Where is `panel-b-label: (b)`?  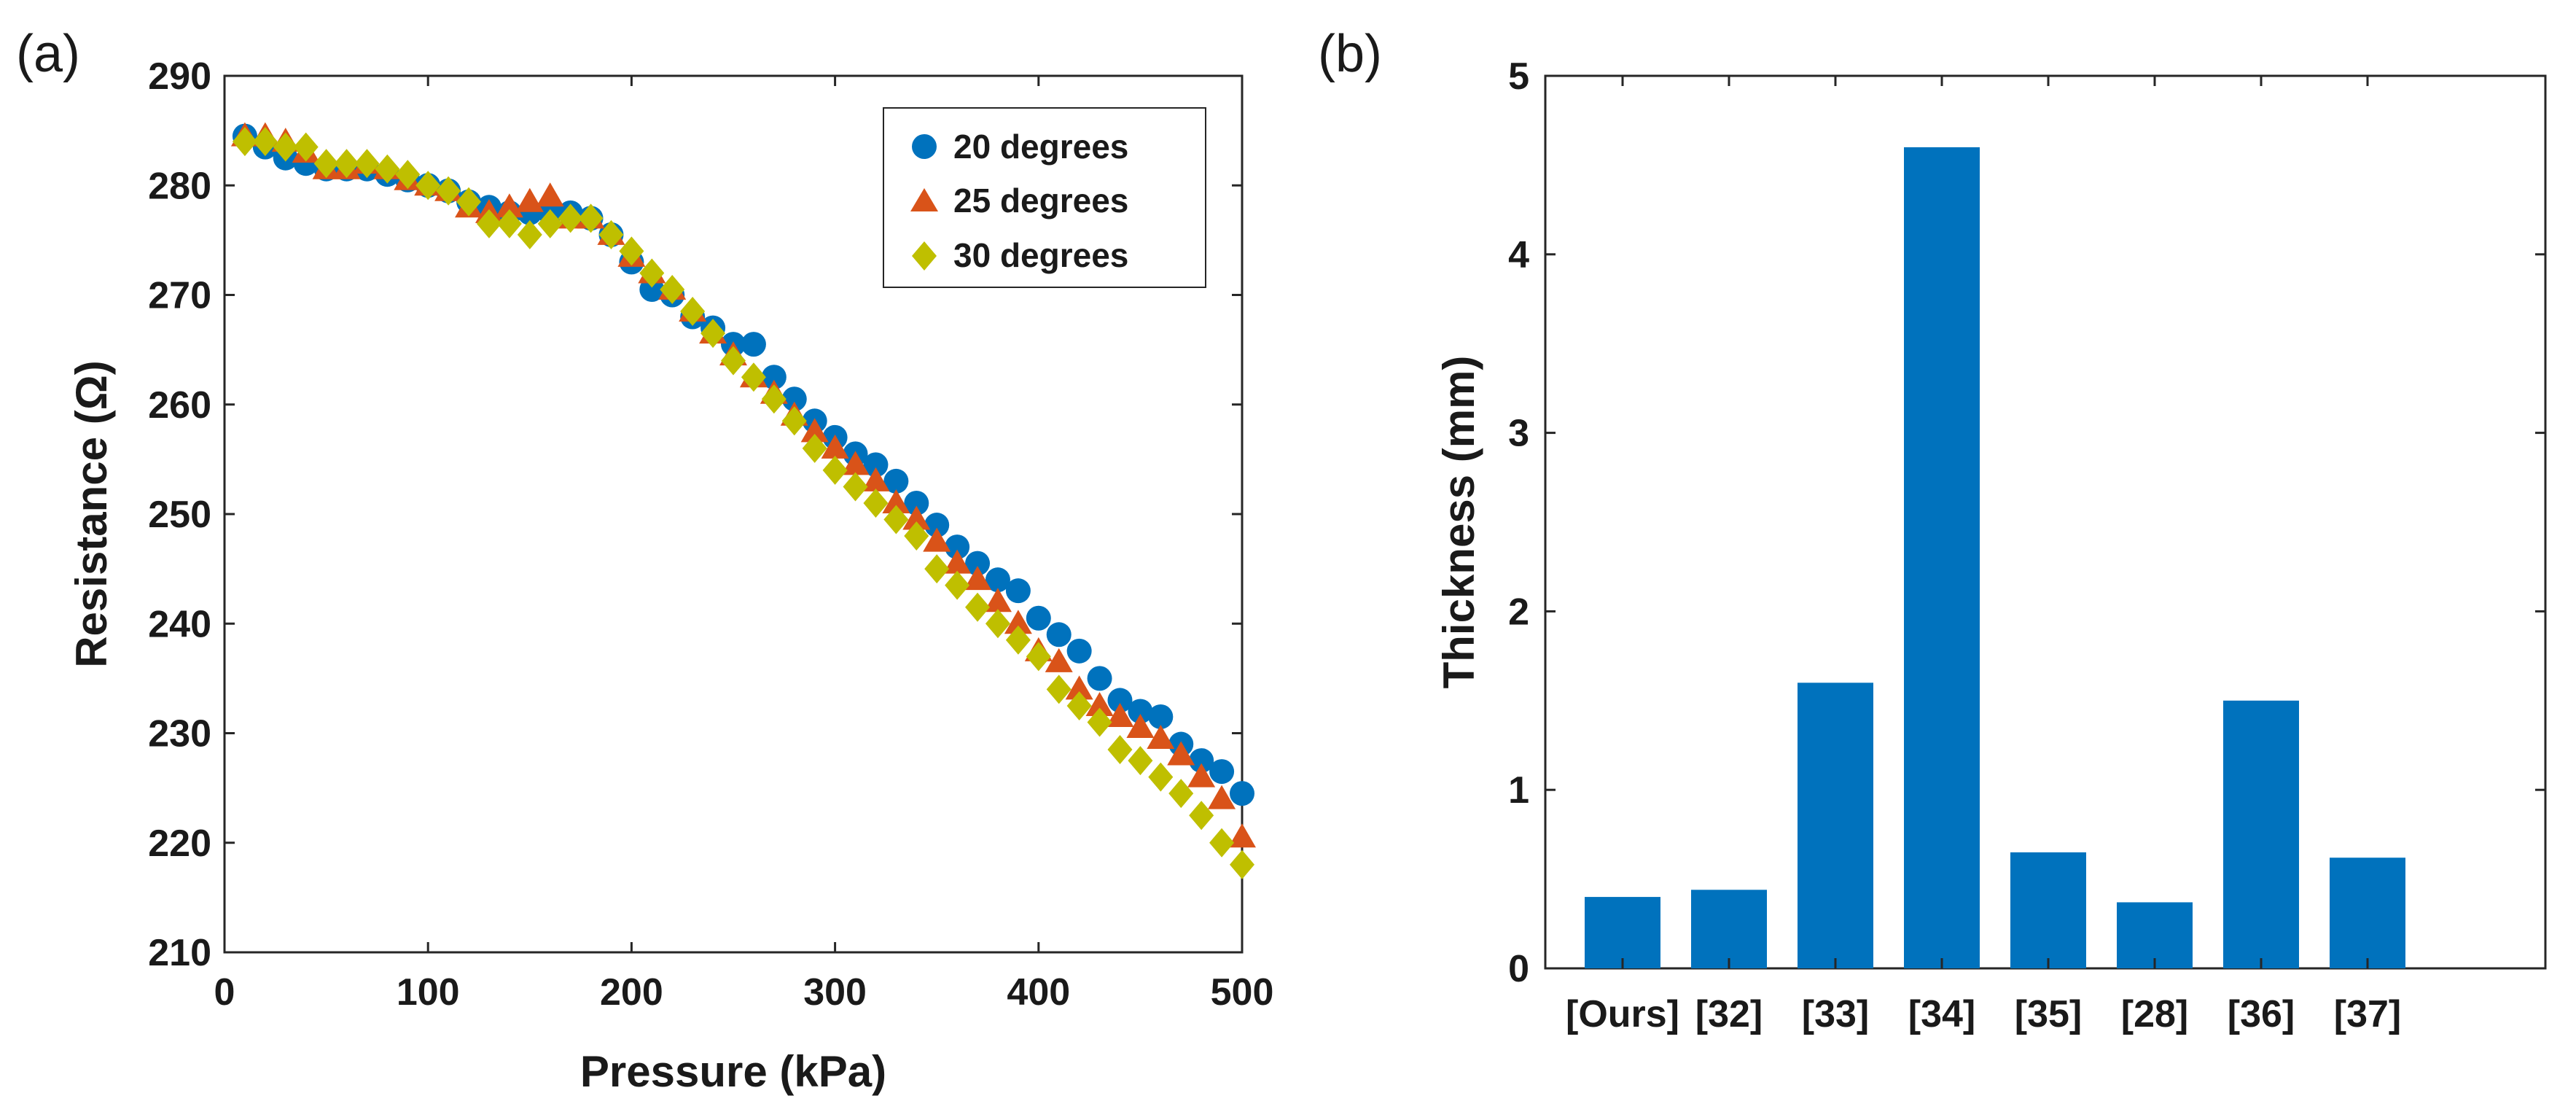
panel-b-label: (b) is located at coordinates (1350, 54).